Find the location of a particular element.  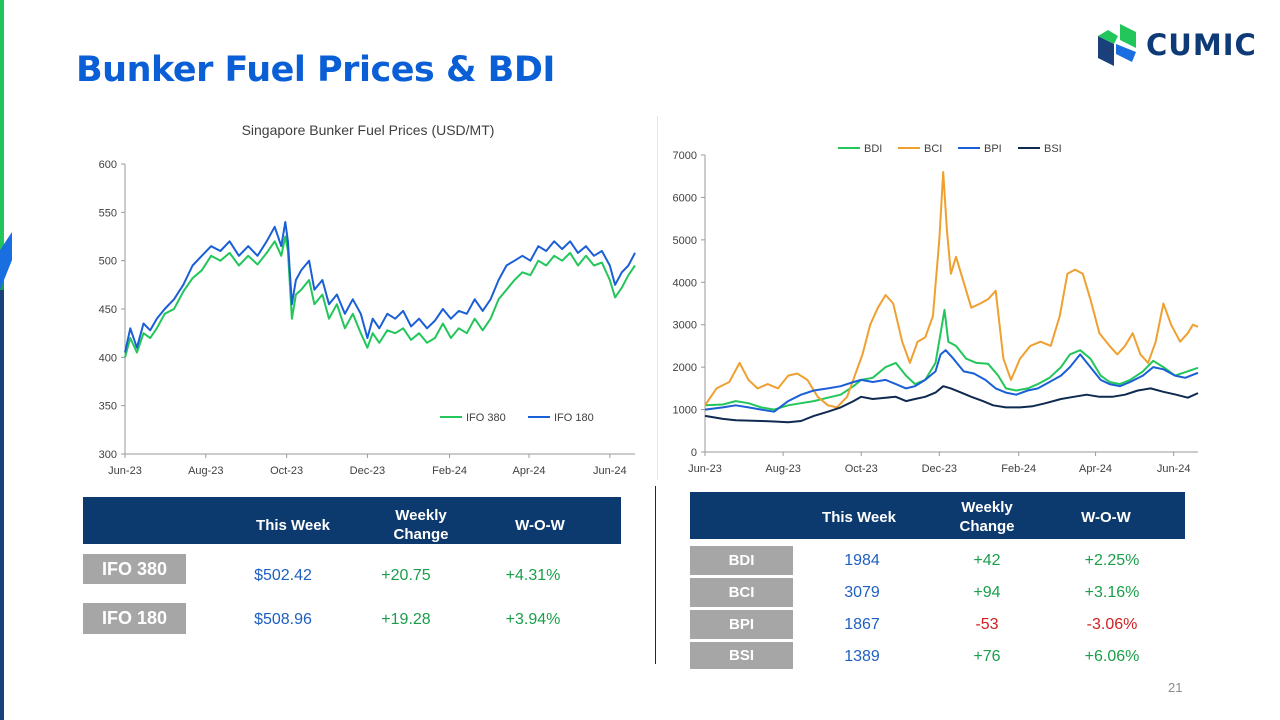

bci-change: +94 is located at coordinates (987, 592).